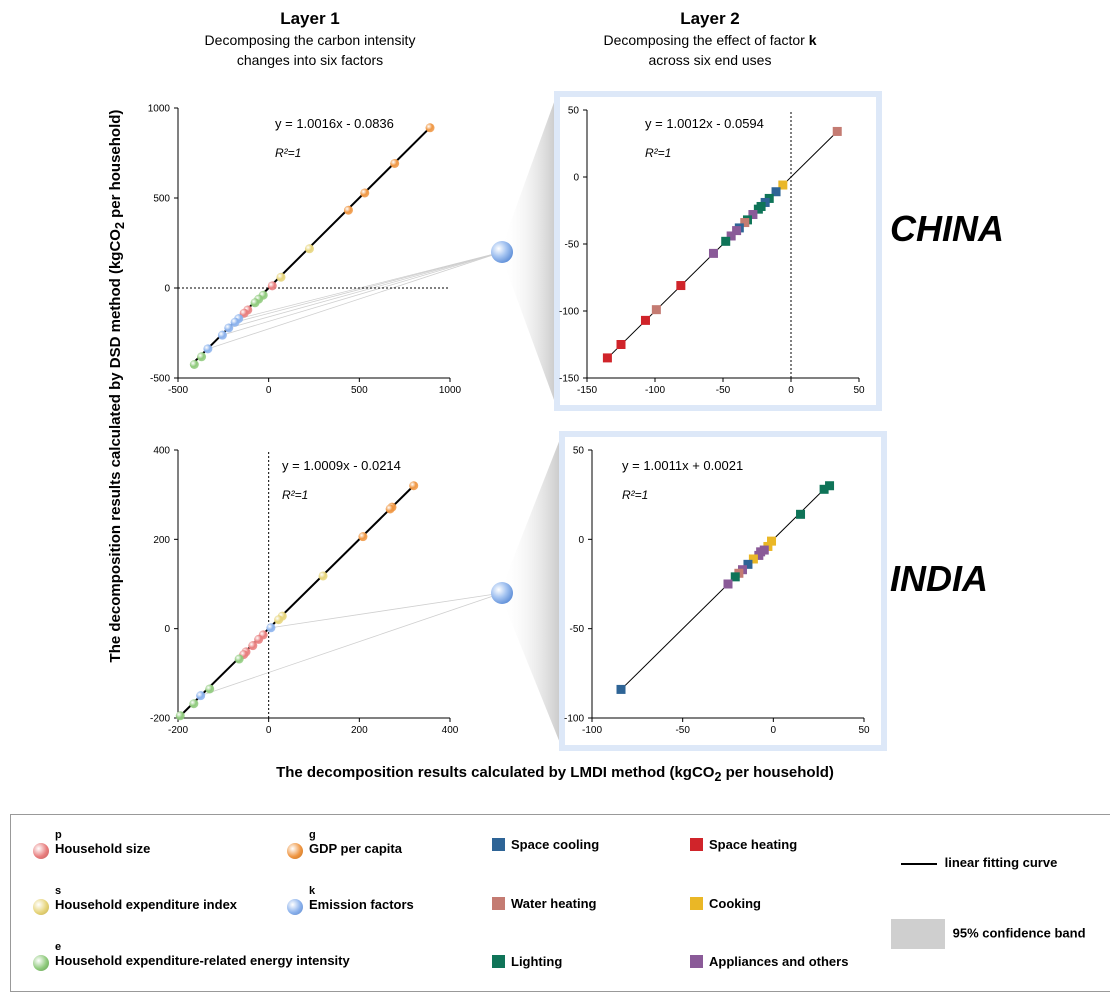 The width and height of the screenshot is (1110, 992). What do you see at coordinates (579, 451) in the screenshot?
I see `y-tick-label: 50` at bounding box center [579, 451].